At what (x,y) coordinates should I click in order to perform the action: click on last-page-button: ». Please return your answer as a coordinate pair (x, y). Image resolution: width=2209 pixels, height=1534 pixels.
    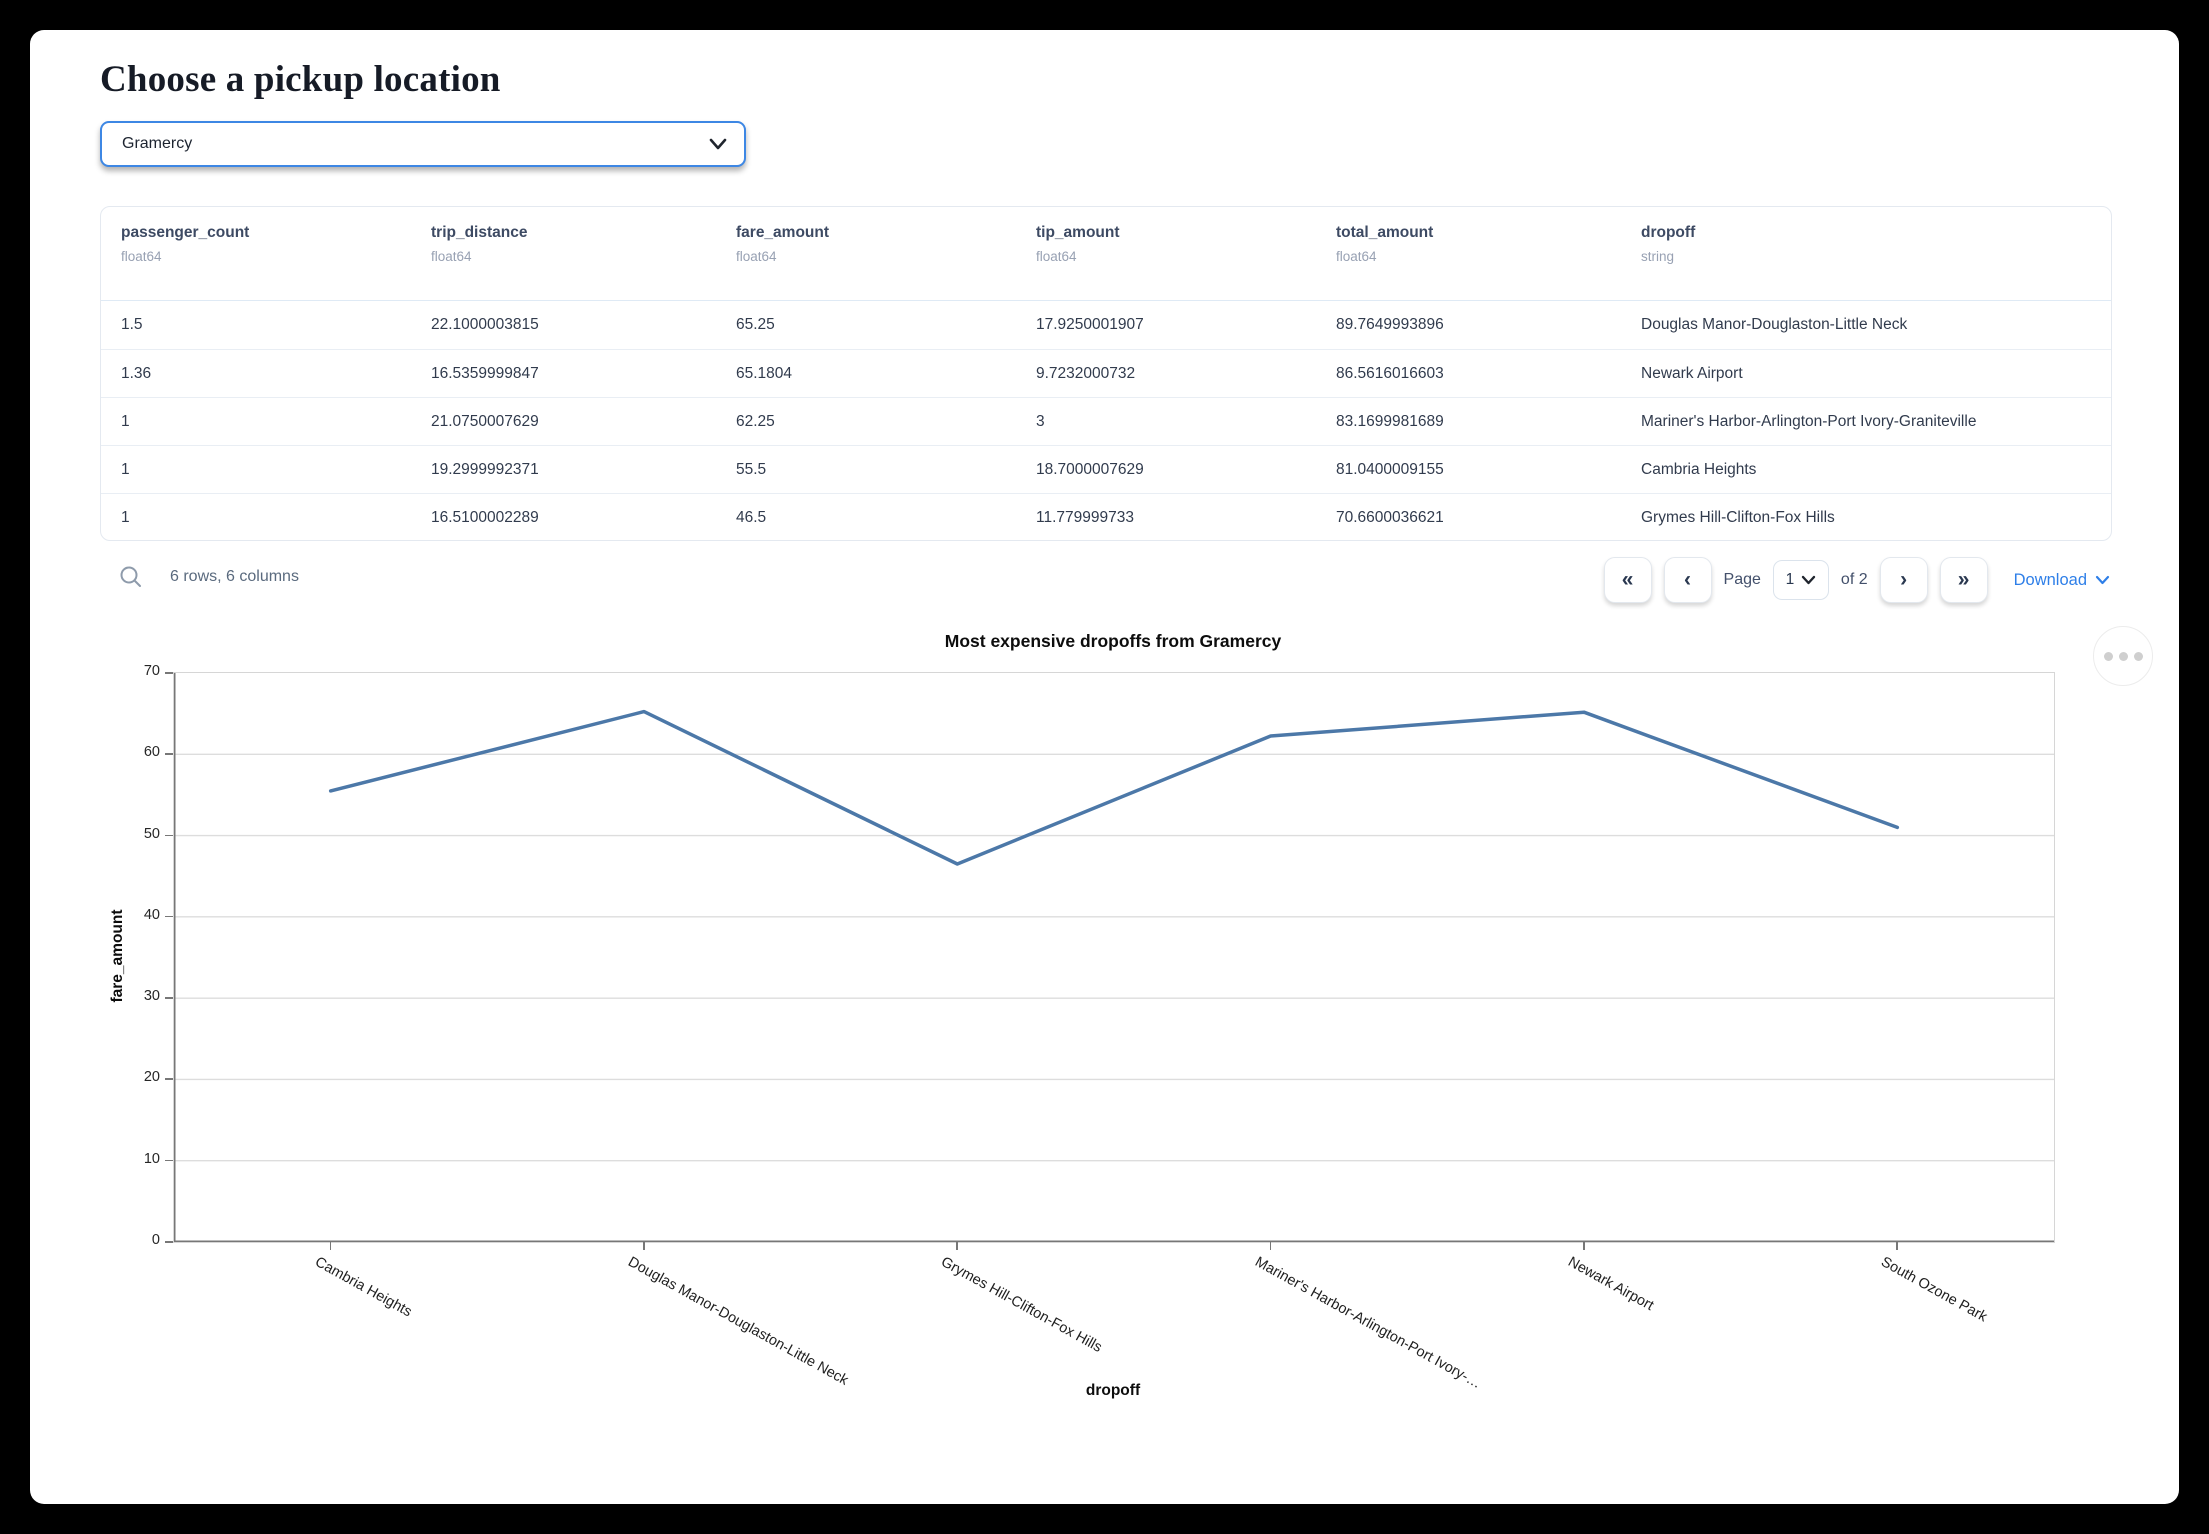
    Looking at the image, I should click on (1963, 580).